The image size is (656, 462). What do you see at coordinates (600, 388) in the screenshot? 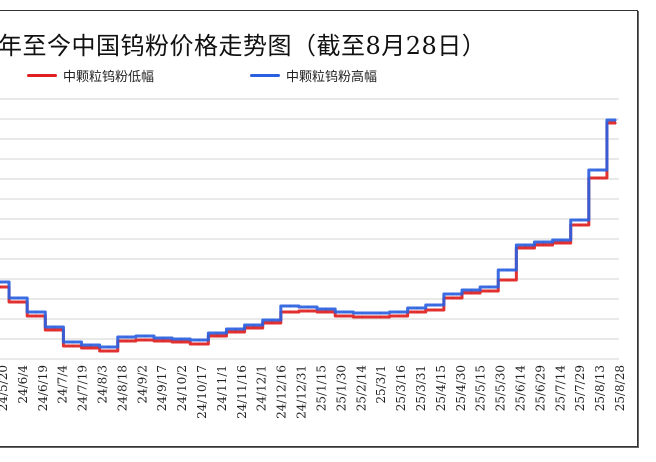
I see `x-tick-label: 25/8/13` at bounding box center [600, 388].